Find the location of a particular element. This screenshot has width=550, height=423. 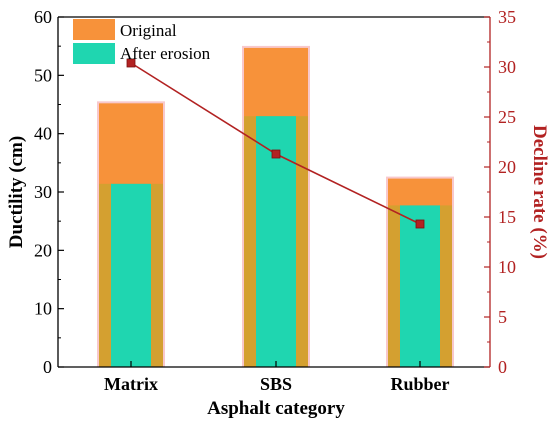

y2-tick-label: 35 is located at coordinates (507, 17).